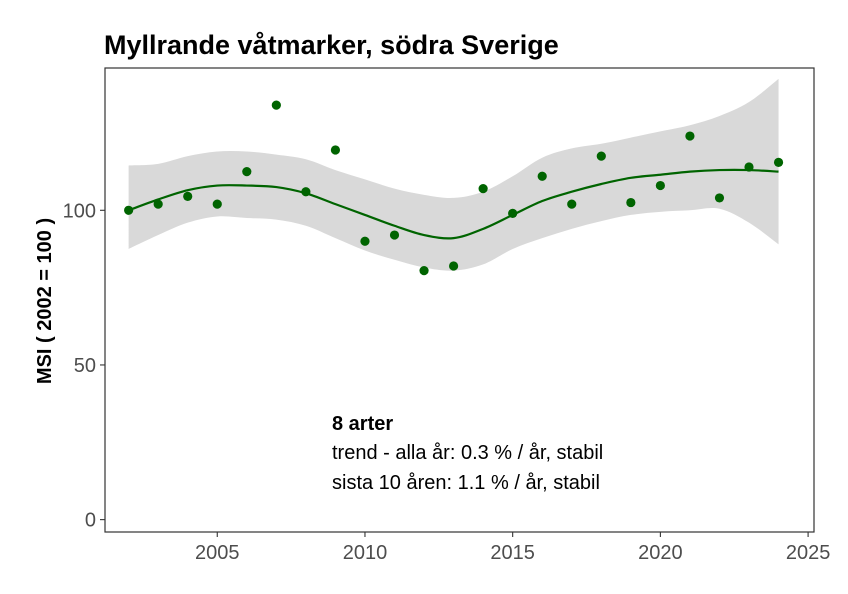  Describe the element at coordinates (331, 45) in the screenshot. I see `chart-title: Myllrande våtmarker, södra Sverige` at that location.